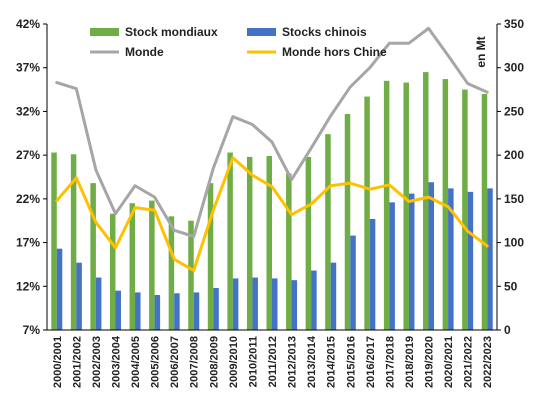  I want to click on x-tick-label: 2000/2001, so click(58, 362).